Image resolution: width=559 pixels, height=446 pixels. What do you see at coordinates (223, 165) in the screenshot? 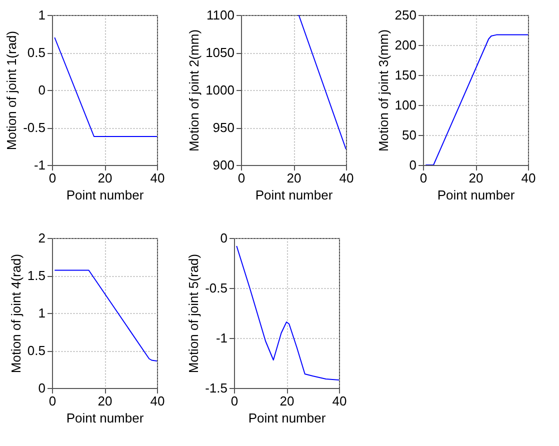
I see `y-tick-label: 900` at bounding box center [223, 165].